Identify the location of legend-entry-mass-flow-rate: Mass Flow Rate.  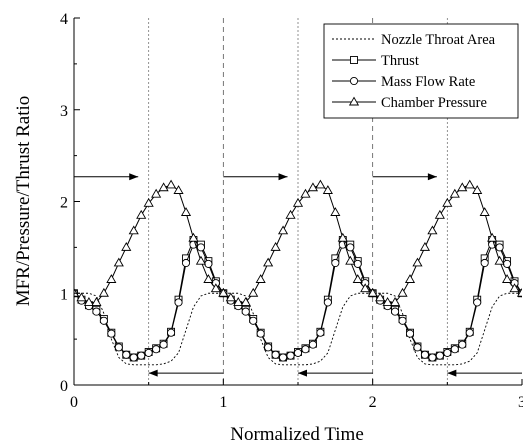
(403, 82).